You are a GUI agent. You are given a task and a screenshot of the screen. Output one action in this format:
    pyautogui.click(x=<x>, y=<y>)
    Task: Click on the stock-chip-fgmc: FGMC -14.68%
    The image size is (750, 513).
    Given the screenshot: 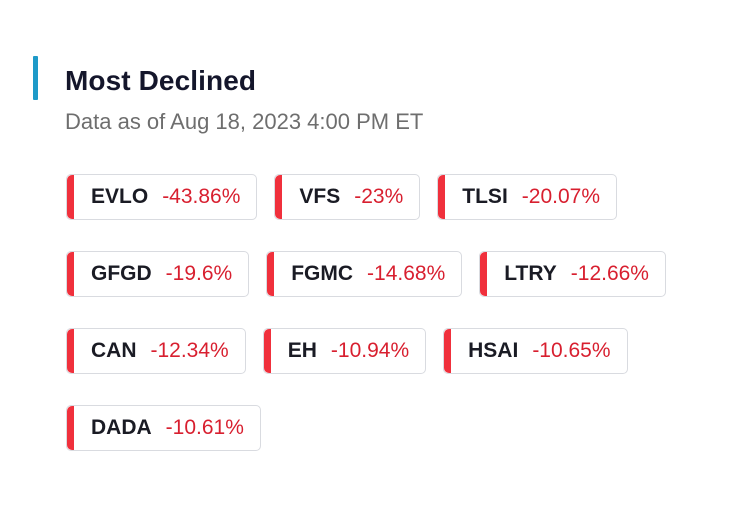 What is the action you would take?
    pyautogui.click(x=364, y=274)
    